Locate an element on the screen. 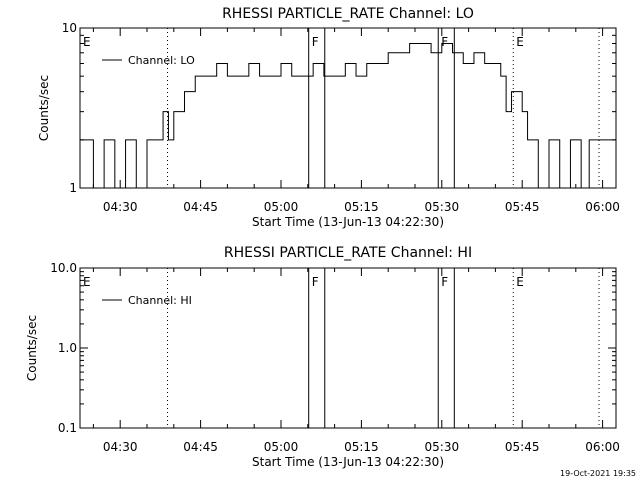  chart-title: RHESSI PARTICLE_RATE Channel: LO is located at coordinates (348, 14).